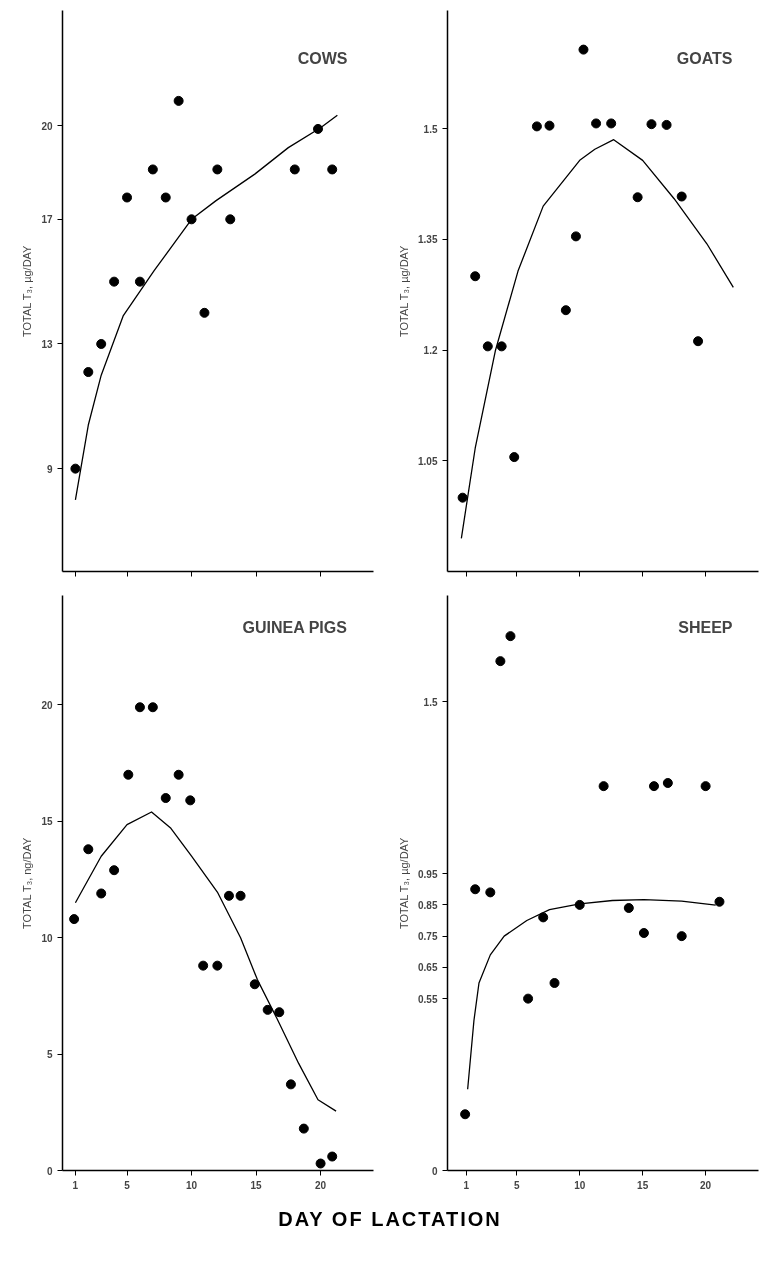 The image size is (782, 1266). I want to click on y-tick-label: 0.95, so click(428, 874).